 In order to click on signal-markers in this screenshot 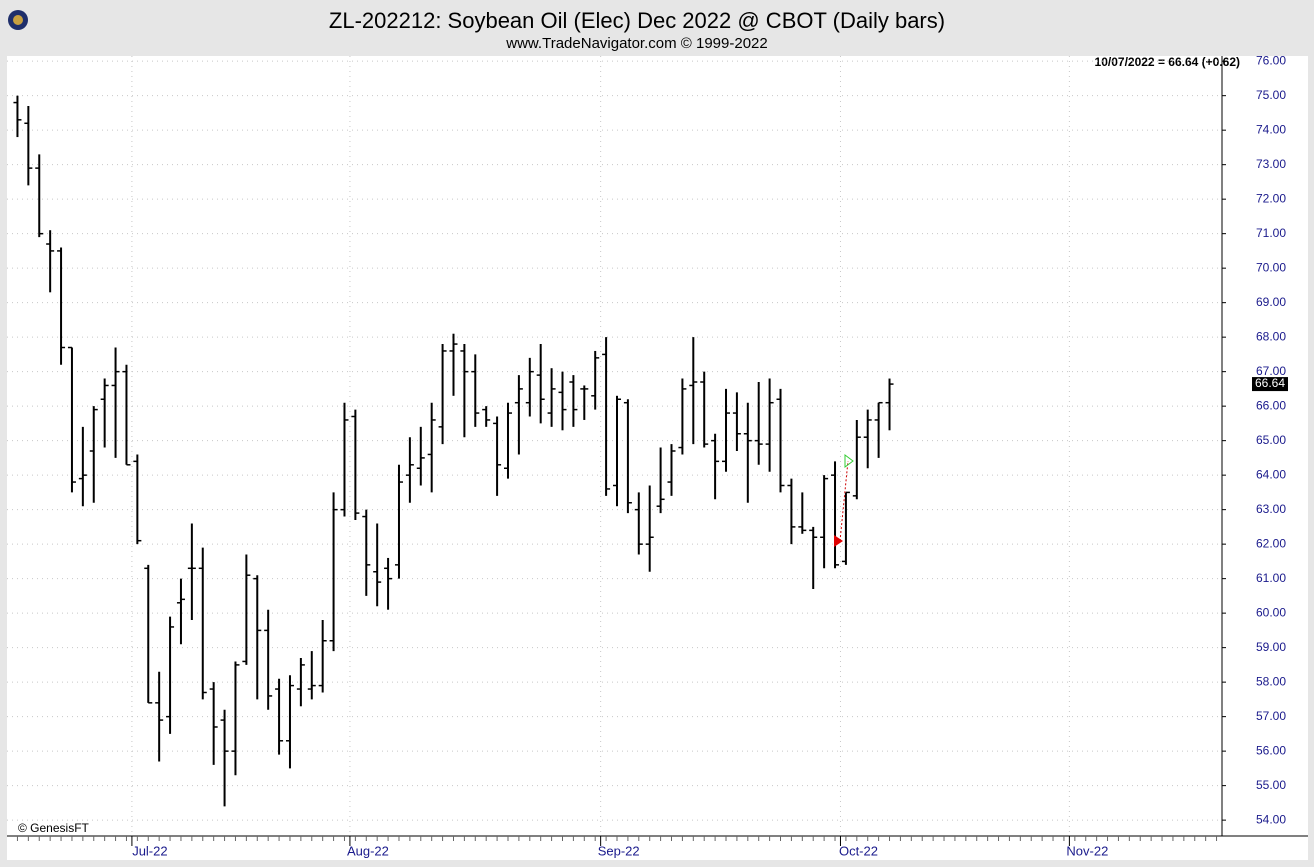, I will do `click(844, 500)`.